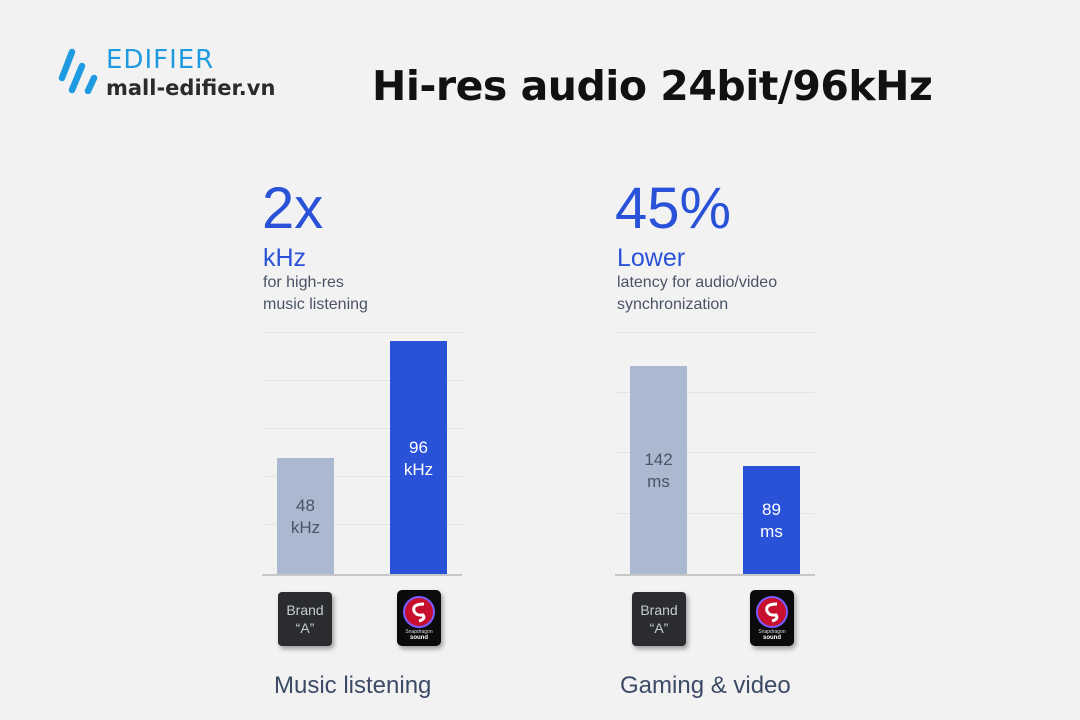 The height and width of the screenshot is (720, 1080). What do you see at coordinates (305, 516) in the screenshot?
I see `bar-brand-a-48khz: 48 kHz` at bounding box center [305, 516].